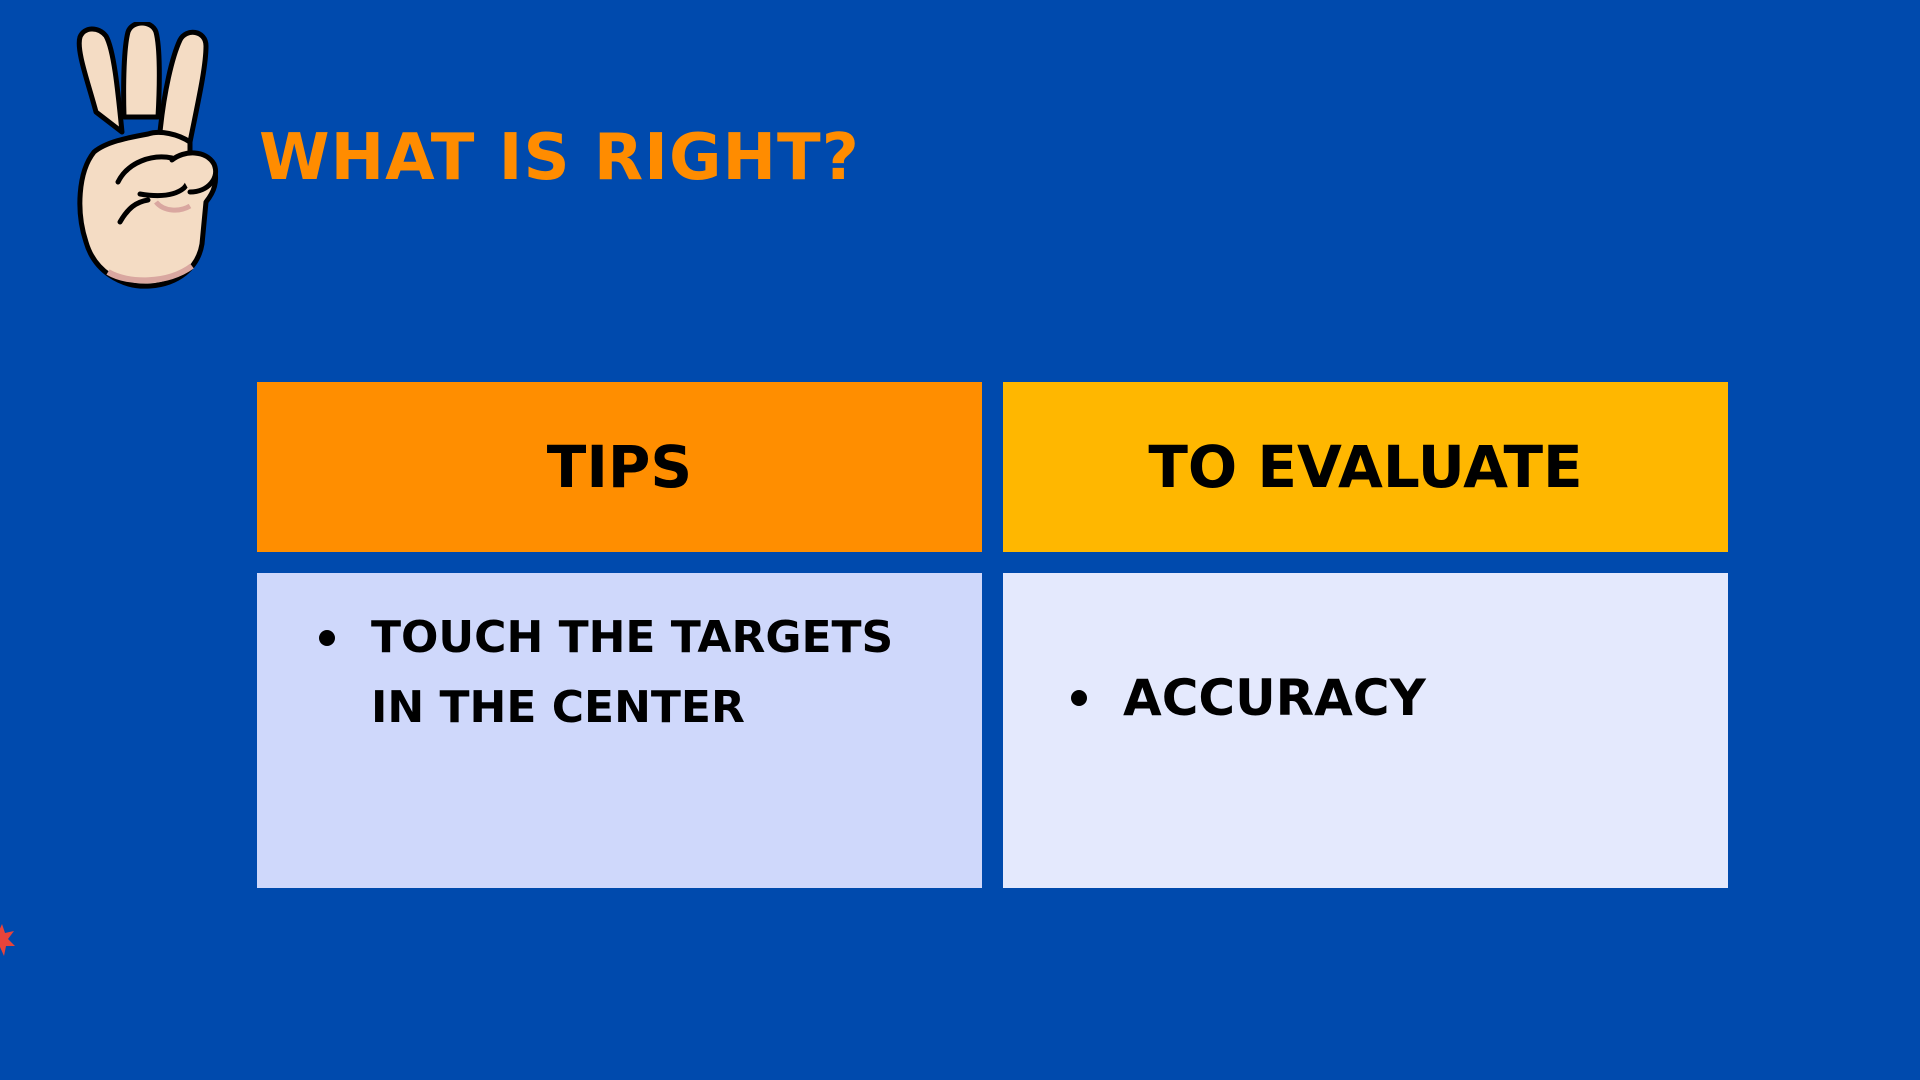  I want to click on evaluate-list-item: ACCURACY, so click(1381, 698).